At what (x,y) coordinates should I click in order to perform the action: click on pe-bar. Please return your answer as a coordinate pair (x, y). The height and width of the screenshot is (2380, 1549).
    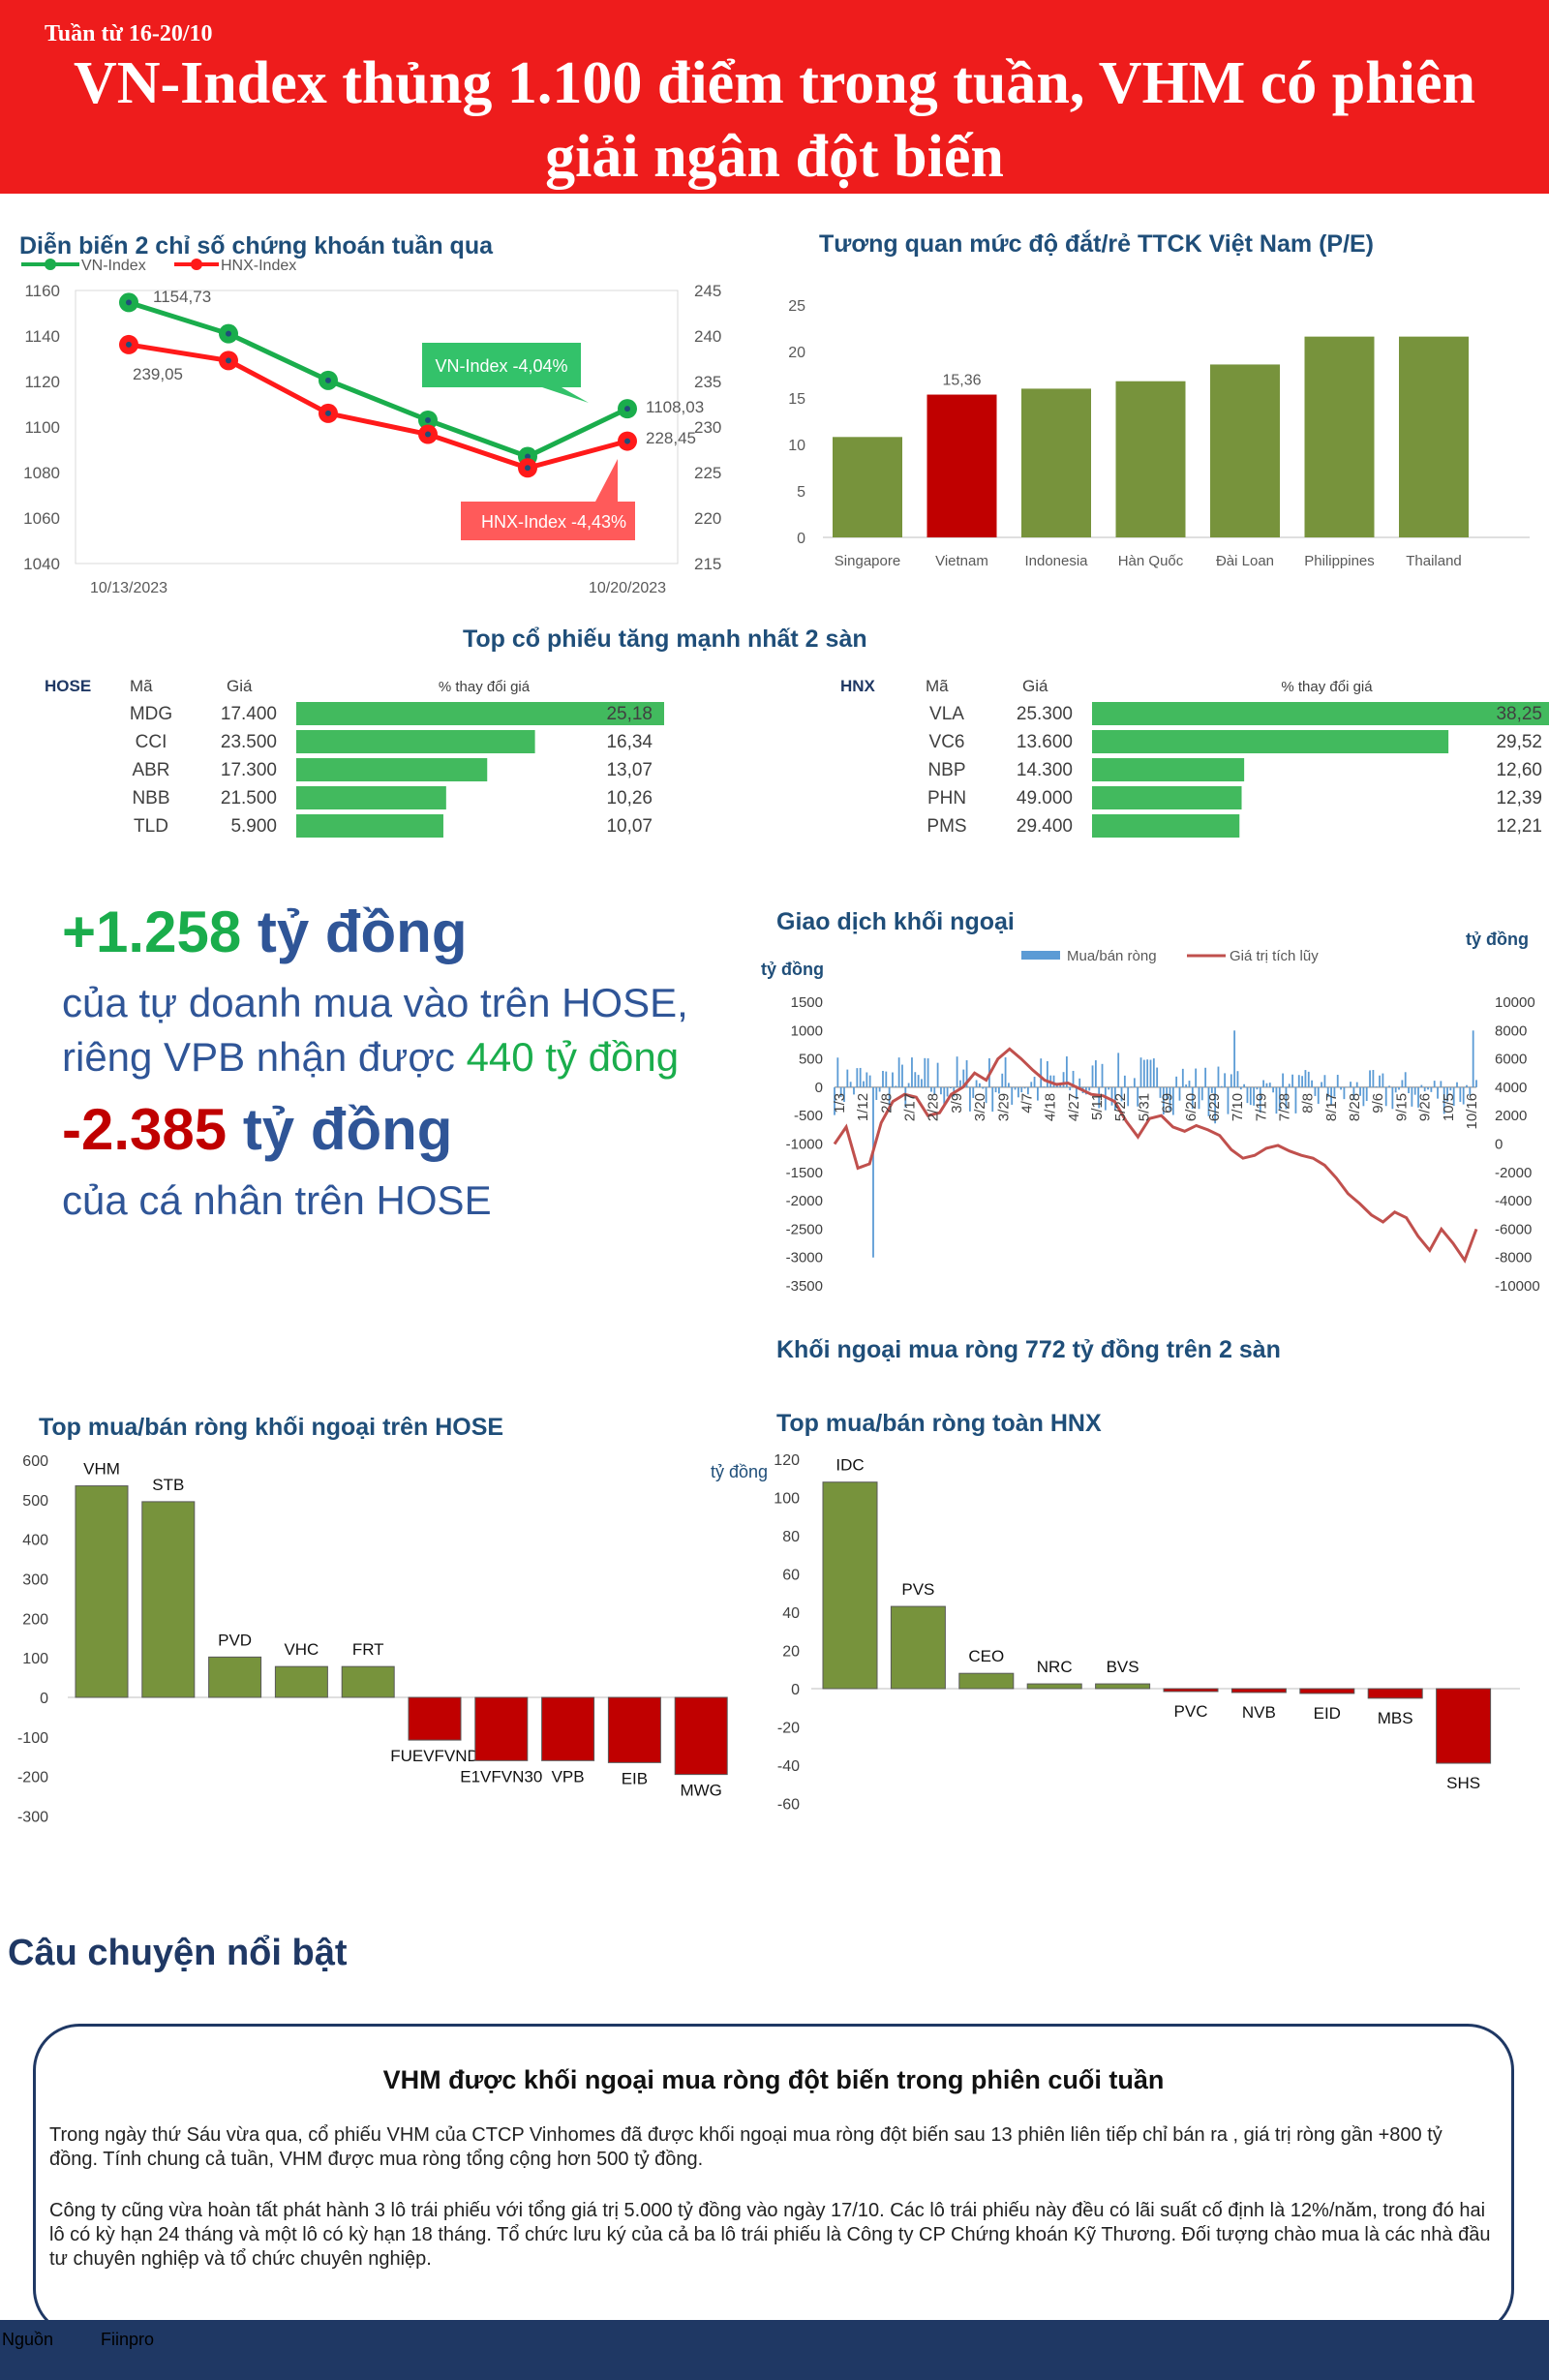
    Looking at the image, I should click on (962, 466).